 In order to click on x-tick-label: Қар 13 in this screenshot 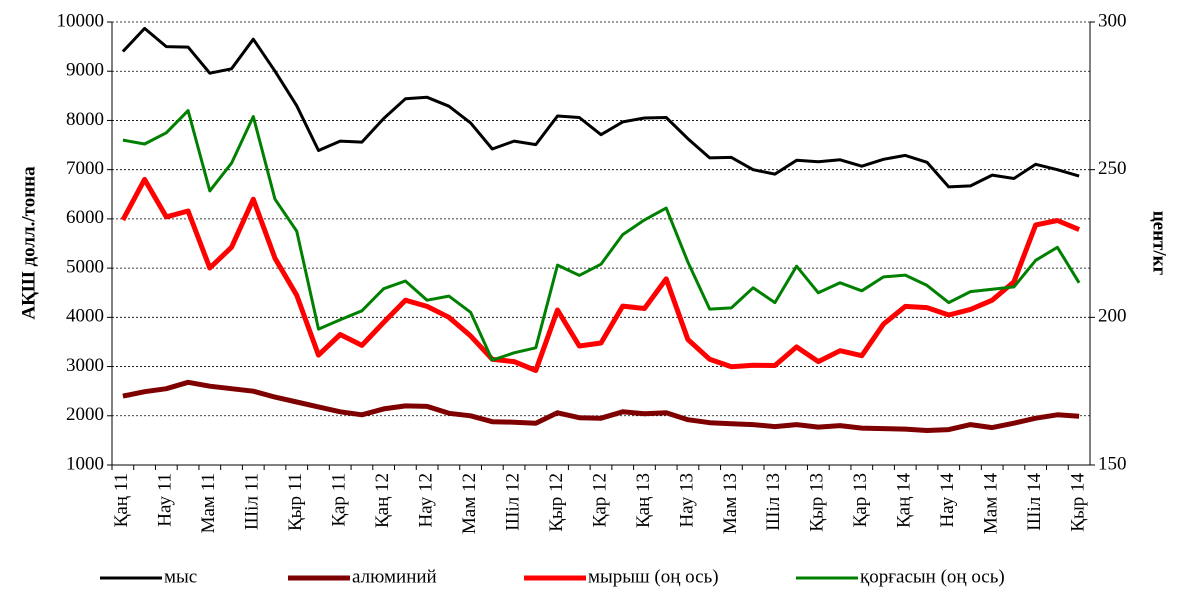, I will do `click(860, 500)`.